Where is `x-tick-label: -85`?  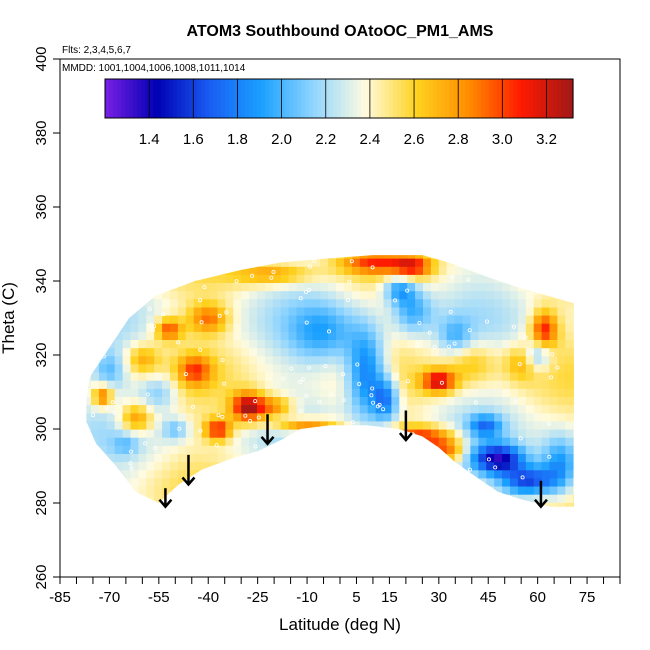 x-tick-label: -85 is located at coordinates (60, 597).